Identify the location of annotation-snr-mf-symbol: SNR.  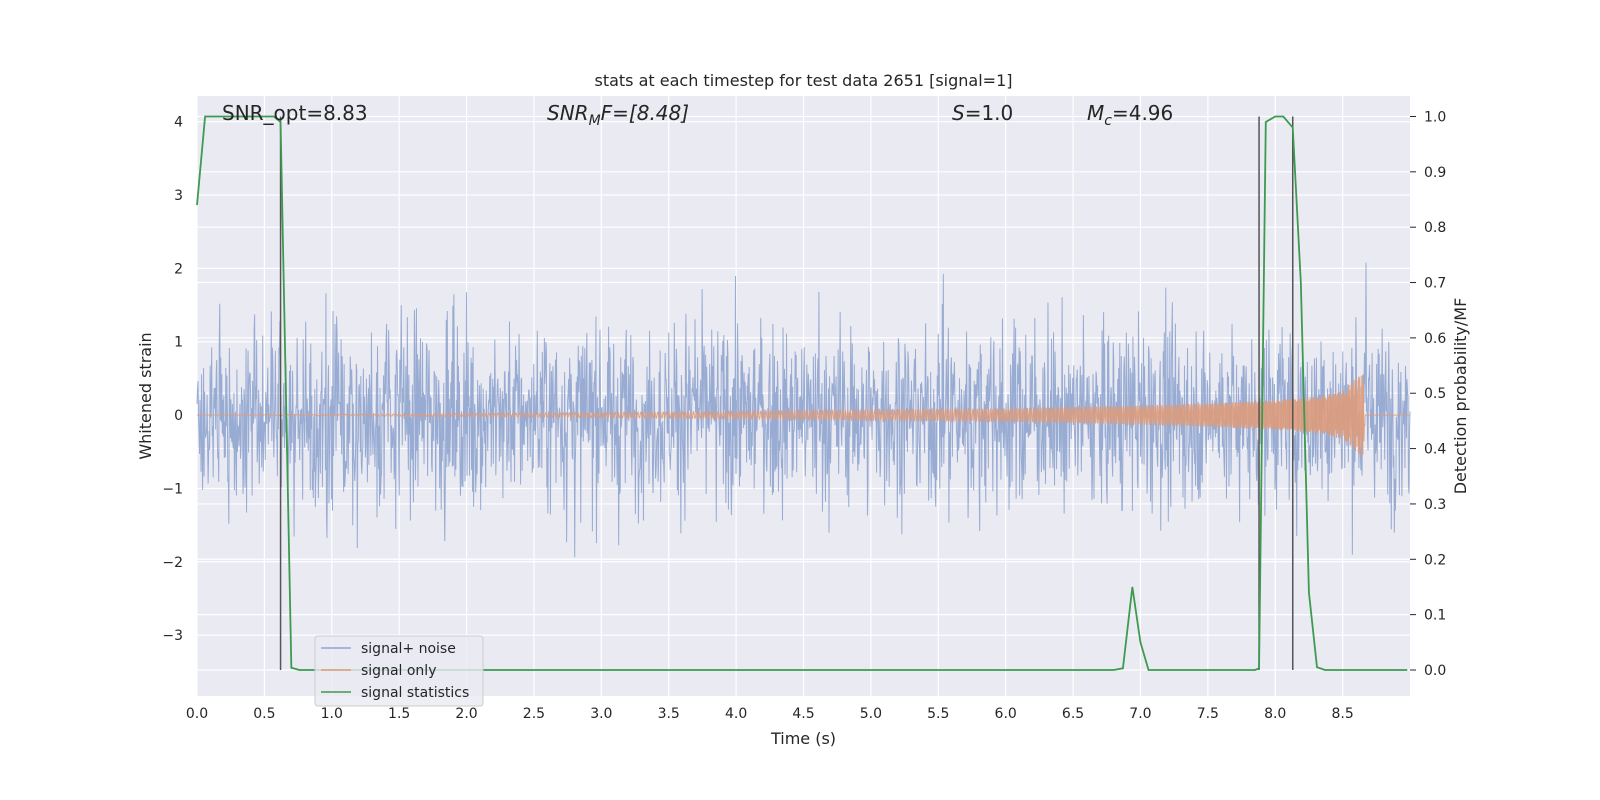
(568, 113).